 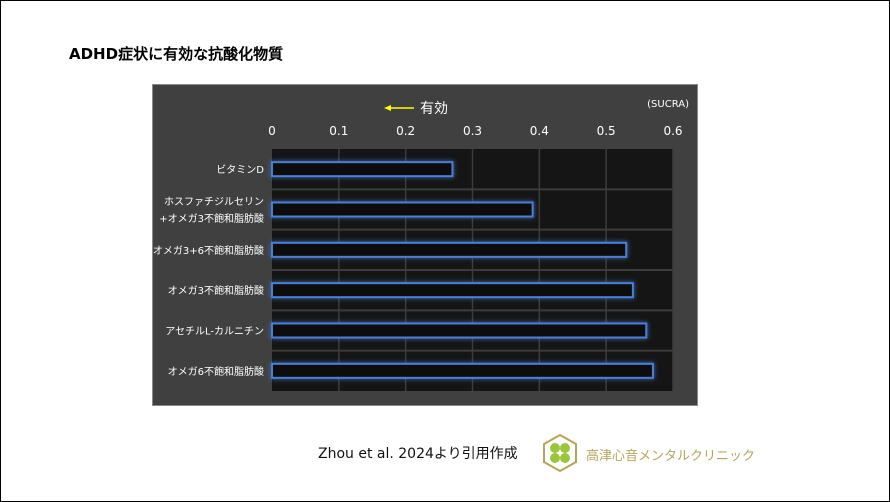 I want to click on category-label: ホスファチジルセリン, so click(x=214, y=202).